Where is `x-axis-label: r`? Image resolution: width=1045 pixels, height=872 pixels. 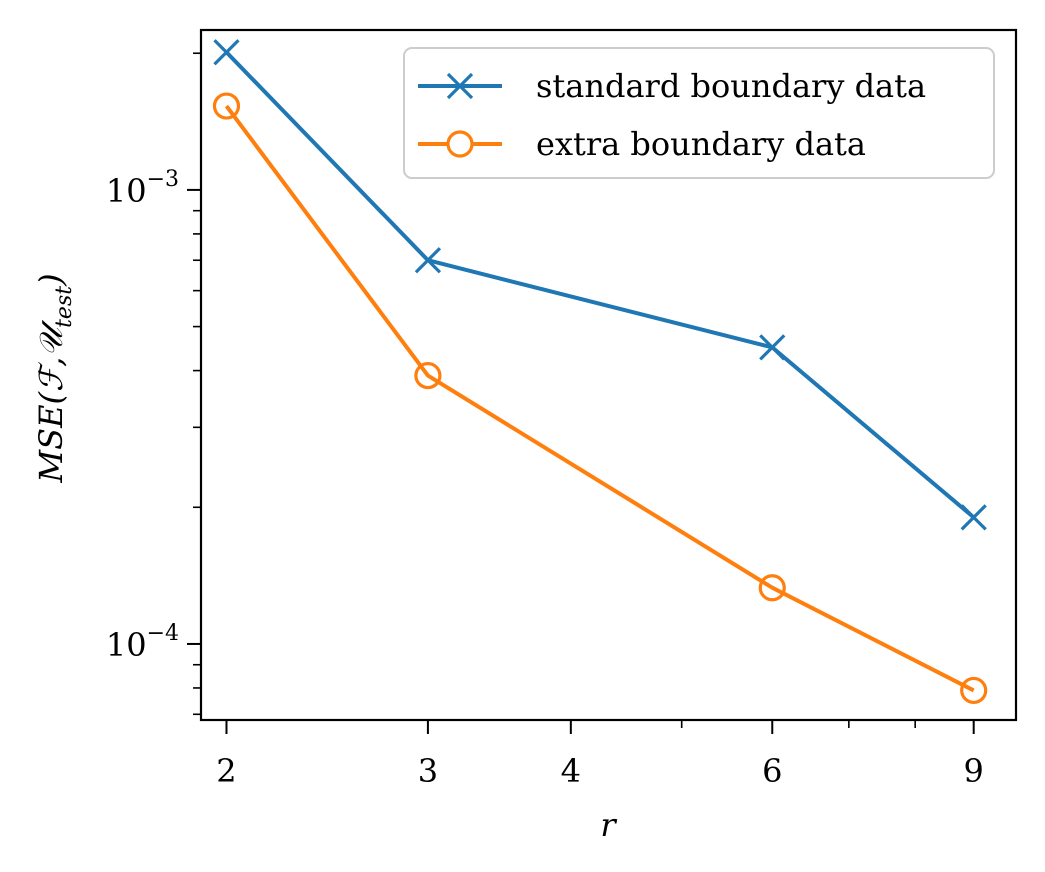 x-axis-label: r is located at coordinates (608, 825).